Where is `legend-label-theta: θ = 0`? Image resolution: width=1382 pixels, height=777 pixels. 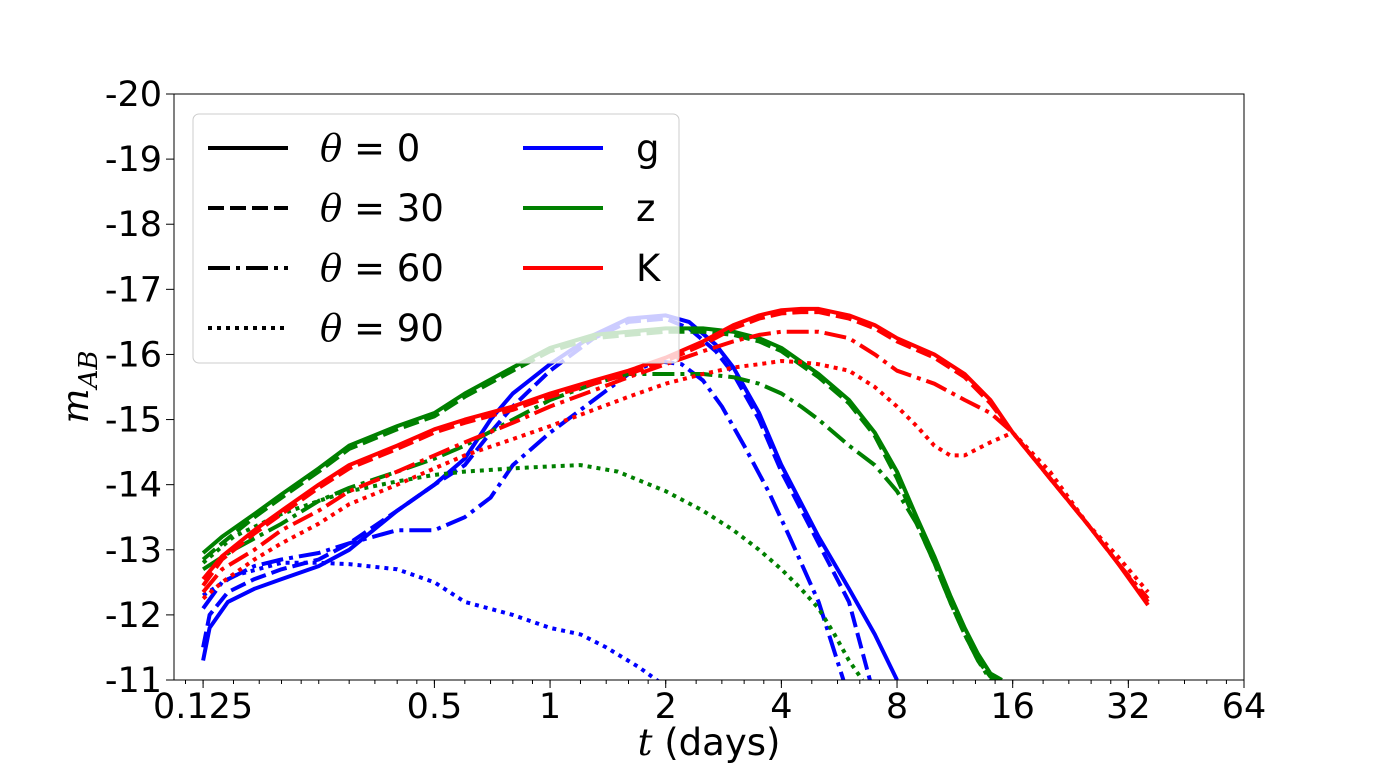 legend-label-theta: θ = 0 is located at coordinates (370, 148).